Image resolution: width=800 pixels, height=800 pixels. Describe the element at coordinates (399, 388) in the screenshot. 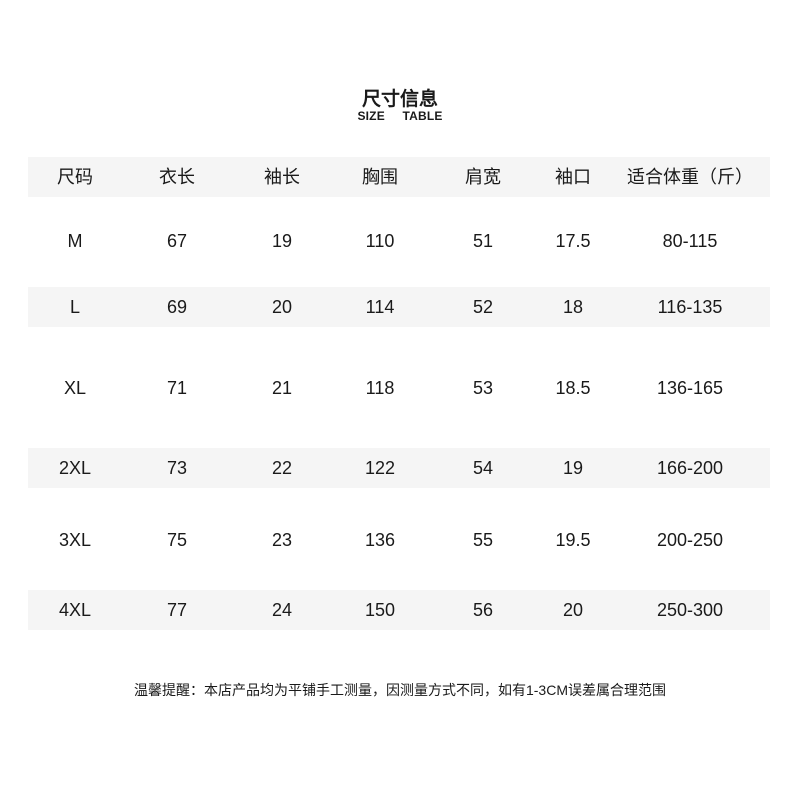

I see `table-row: XL 71 21 118 53 18.5 136-165` at that location.